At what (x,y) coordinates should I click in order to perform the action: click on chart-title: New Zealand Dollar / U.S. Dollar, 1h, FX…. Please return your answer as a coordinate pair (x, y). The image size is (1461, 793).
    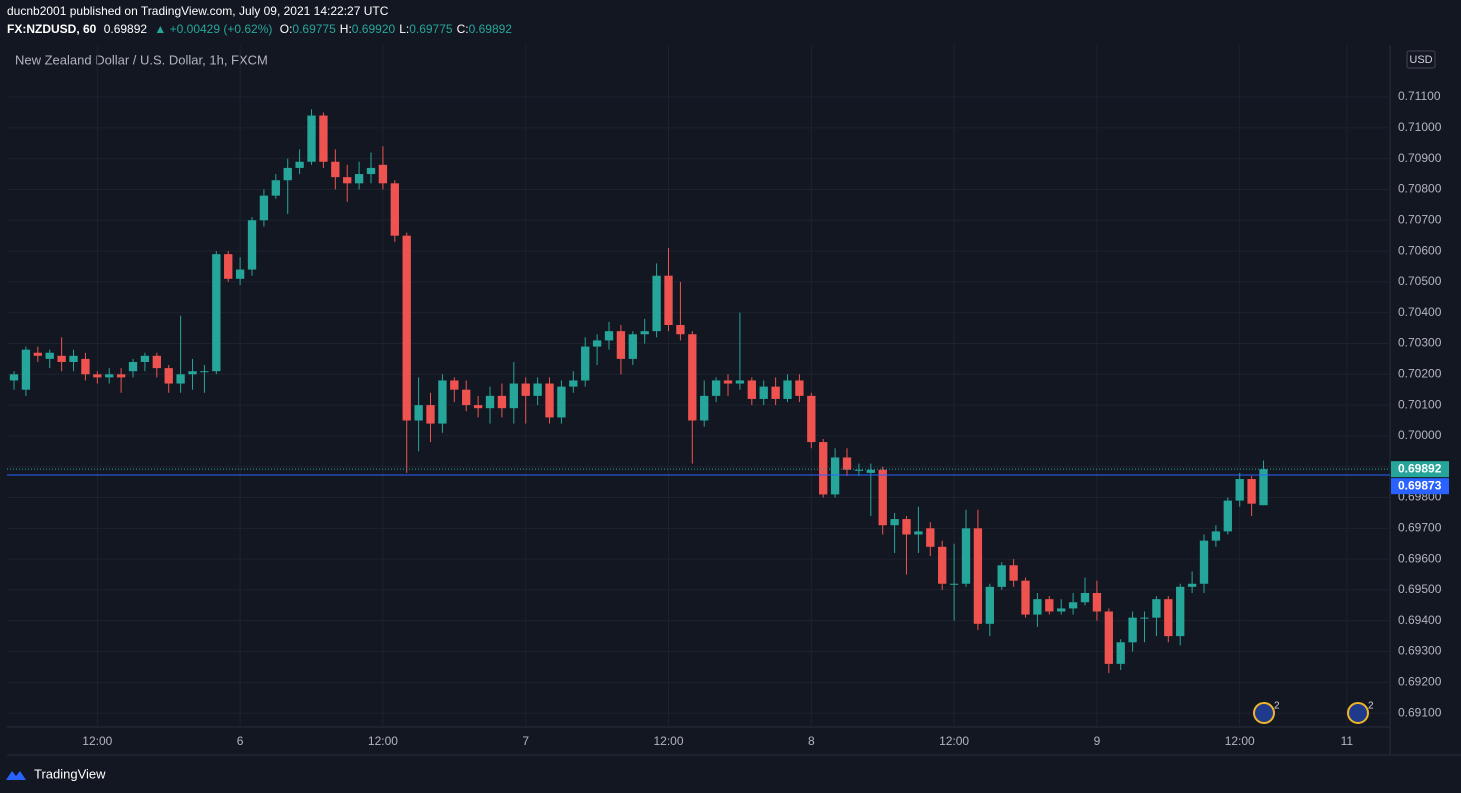
    Looking at the image, I should click on (141, 59).